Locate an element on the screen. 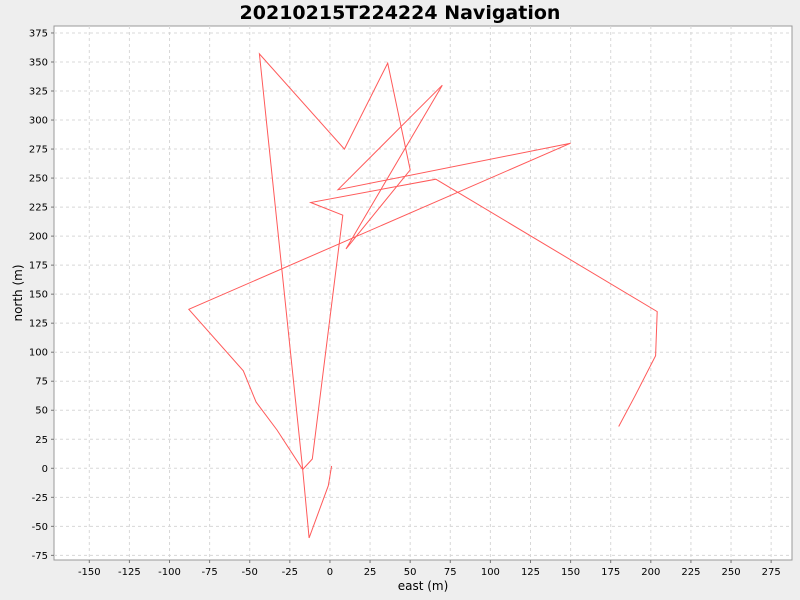 Image resolution: width=800 pixels, height=600 pixels. y-tick-label: 375 is located at coordinates (38, 33).